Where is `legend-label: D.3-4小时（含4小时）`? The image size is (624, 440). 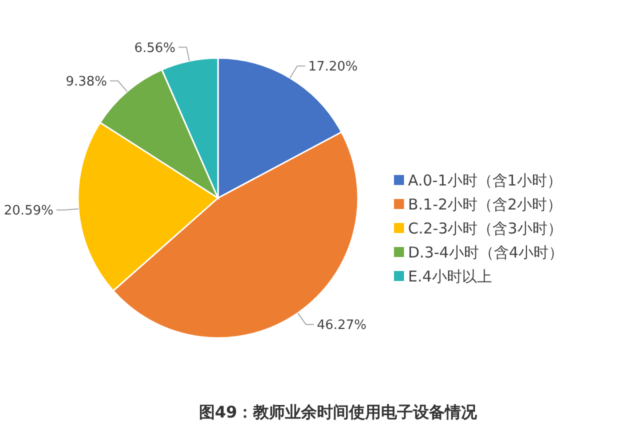
legend-label: D.3-4小时（含4小时） is located at coordinates (486, 252).